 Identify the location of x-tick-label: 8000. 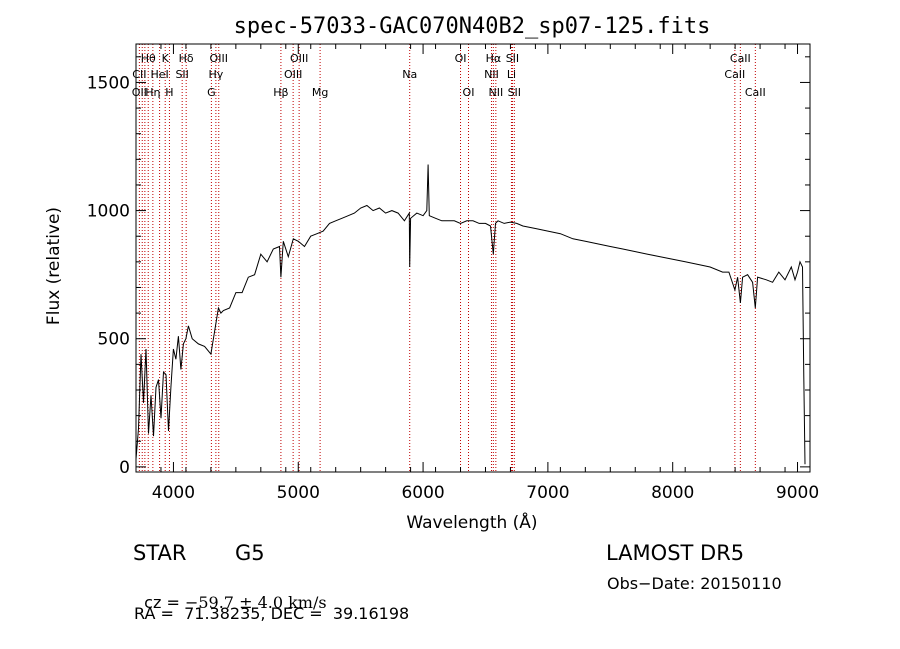
(672, 493).